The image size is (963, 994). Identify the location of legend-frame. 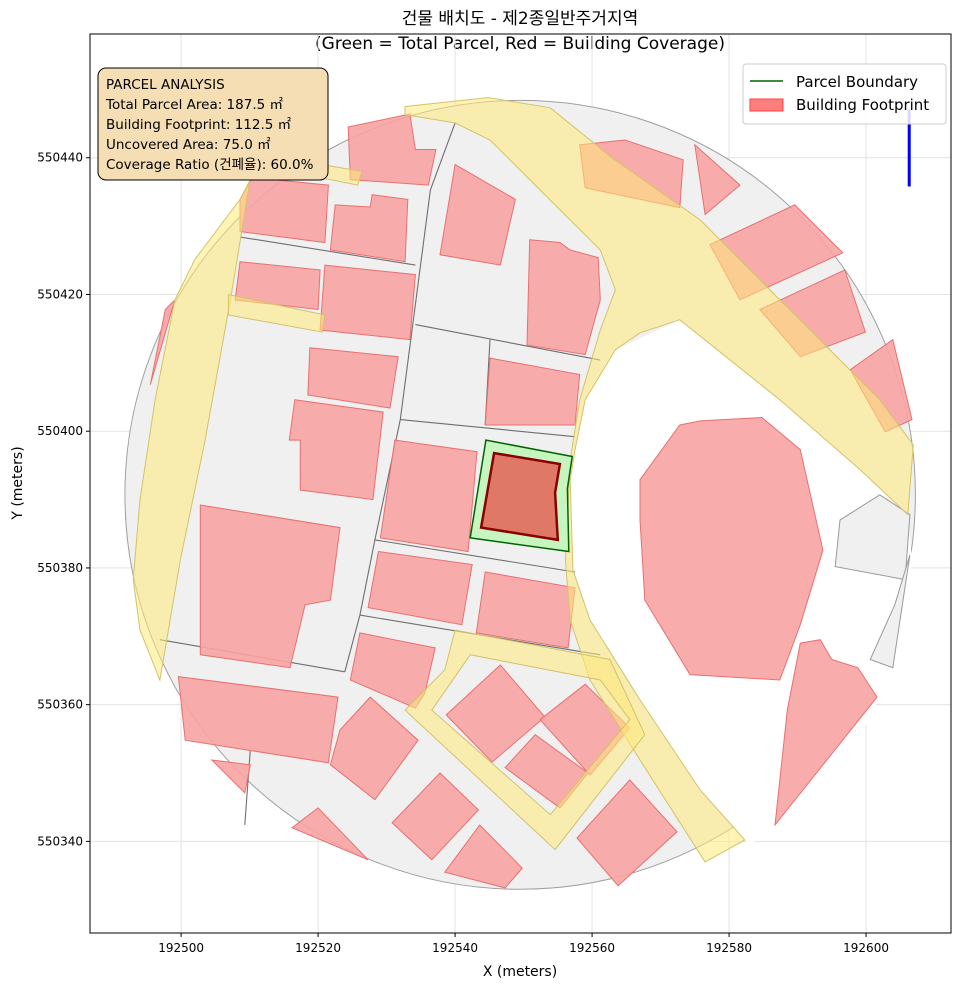
(844, 94).